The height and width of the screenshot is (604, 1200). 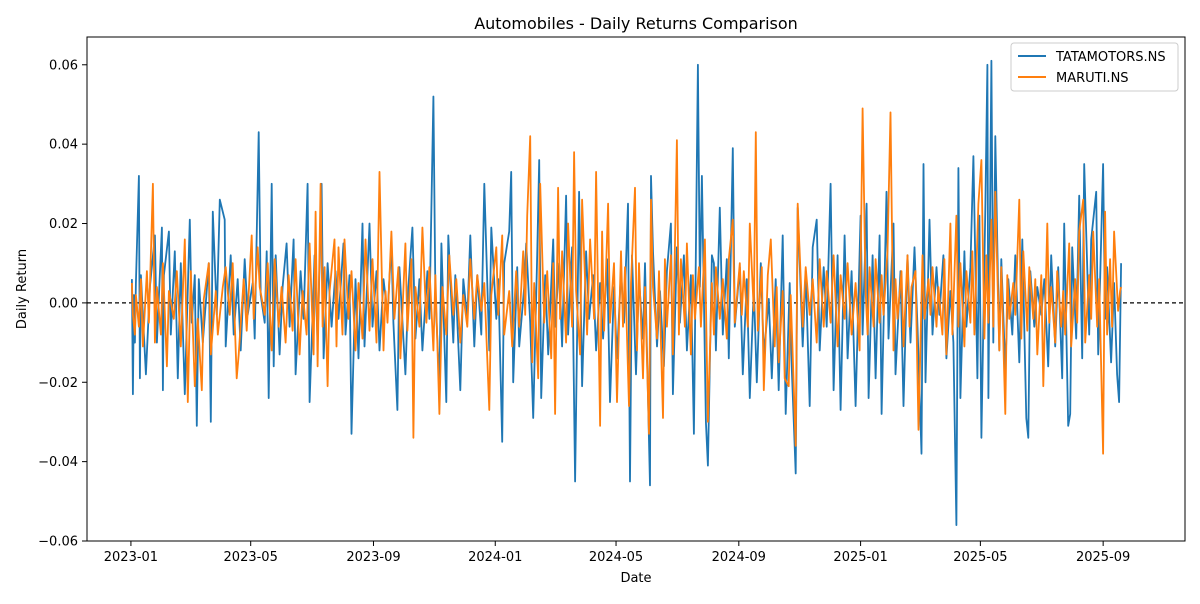 What do you see at coordinates (635, 578) in the screenshot?
I see `x-axis-label: Date` at bounding box center [635, 578].